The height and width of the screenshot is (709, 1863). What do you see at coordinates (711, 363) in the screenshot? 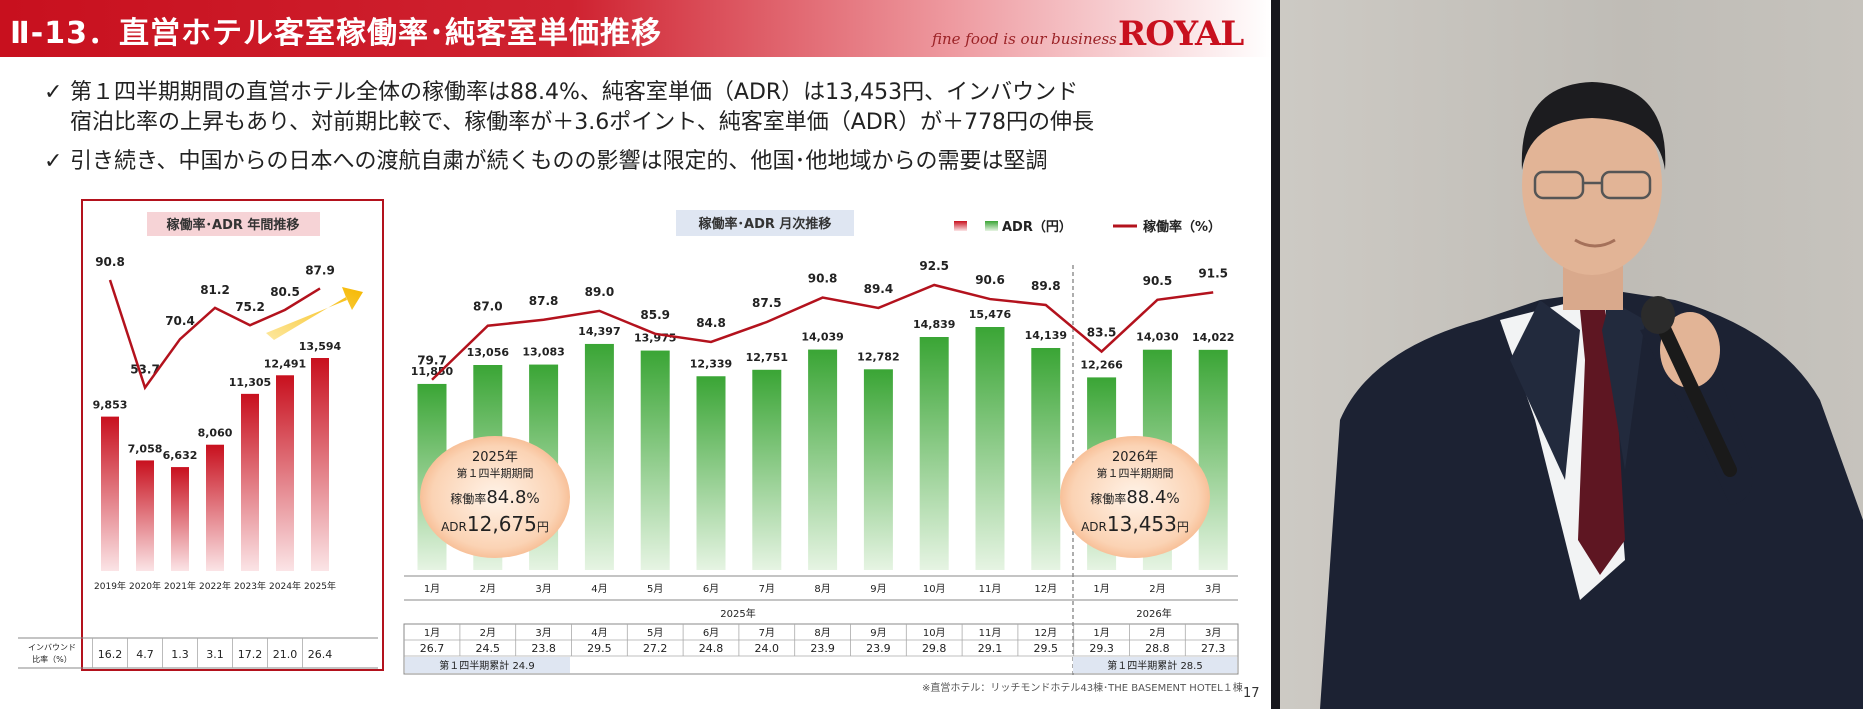
I see `monthly-adr-label: 12,339` at bounding box center [711, 363].